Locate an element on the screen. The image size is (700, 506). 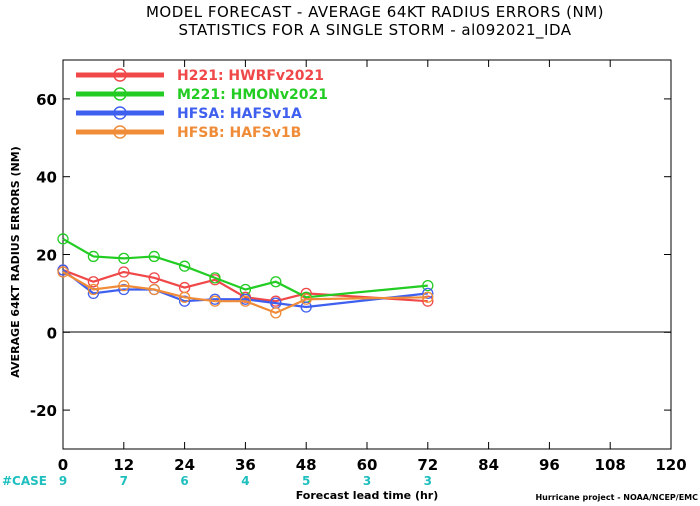
legend-label: M221: HMONv2021 is located at coordinates (252, 95).